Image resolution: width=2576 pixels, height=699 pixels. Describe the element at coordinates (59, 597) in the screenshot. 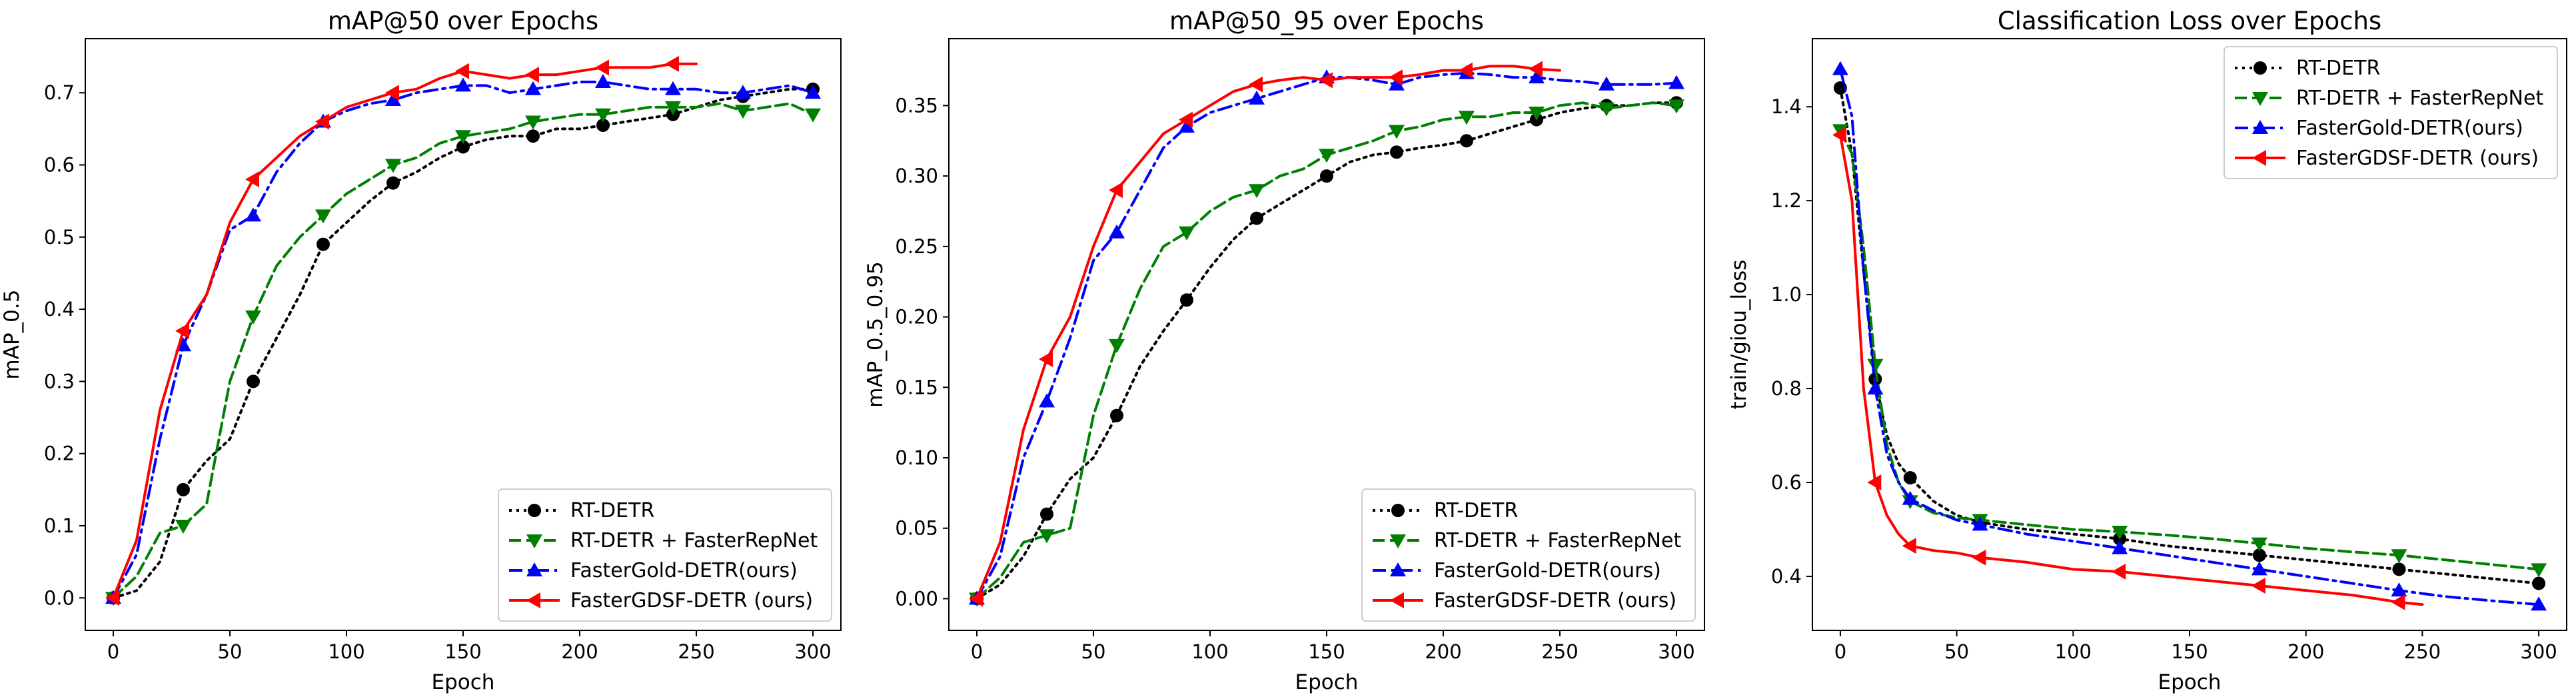

I see `y-tick-label: 0.0` at that location.